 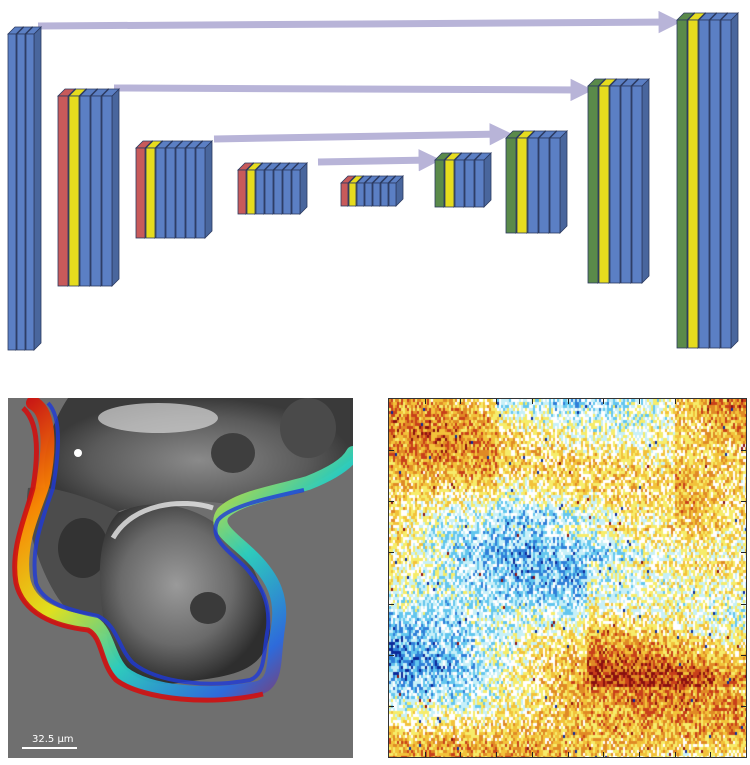 What do you see at coordinates (308, 428) in the screenshot?
I see `nucleus-top-right` at bounding box center [308, 428].